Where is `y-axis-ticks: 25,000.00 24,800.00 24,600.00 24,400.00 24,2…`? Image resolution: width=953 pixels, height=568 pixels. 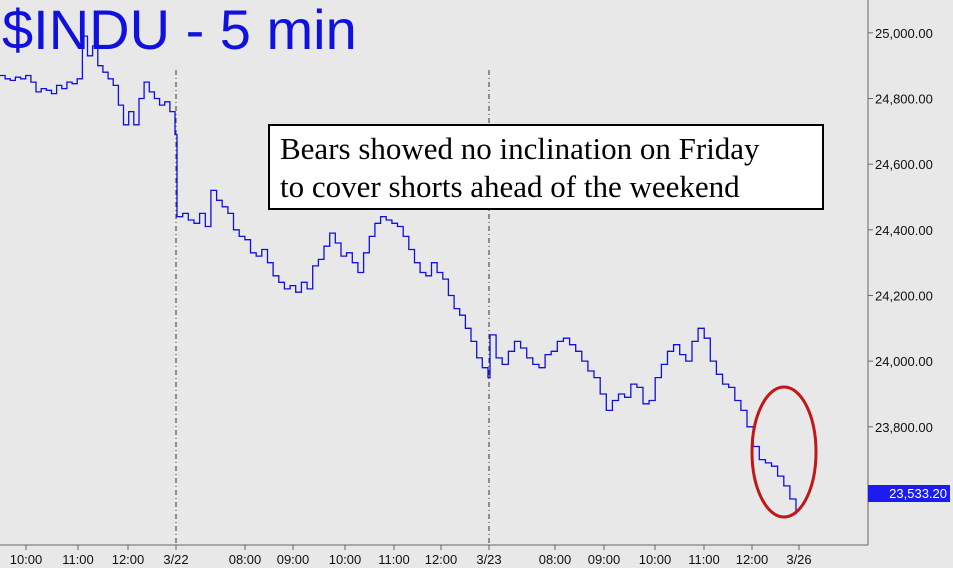 y-axis-ticks: 25,000.00 24,800.00 24,600.00 24,400.00 24,2… is located at coordinates (900, 263).